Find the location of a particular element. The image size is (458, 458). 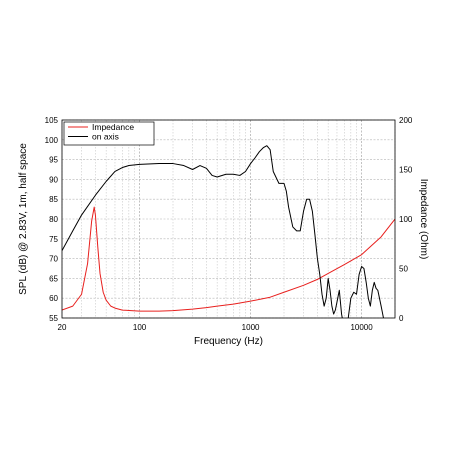

y-tick-label-left: 70 is located at coordinates (53, 259).